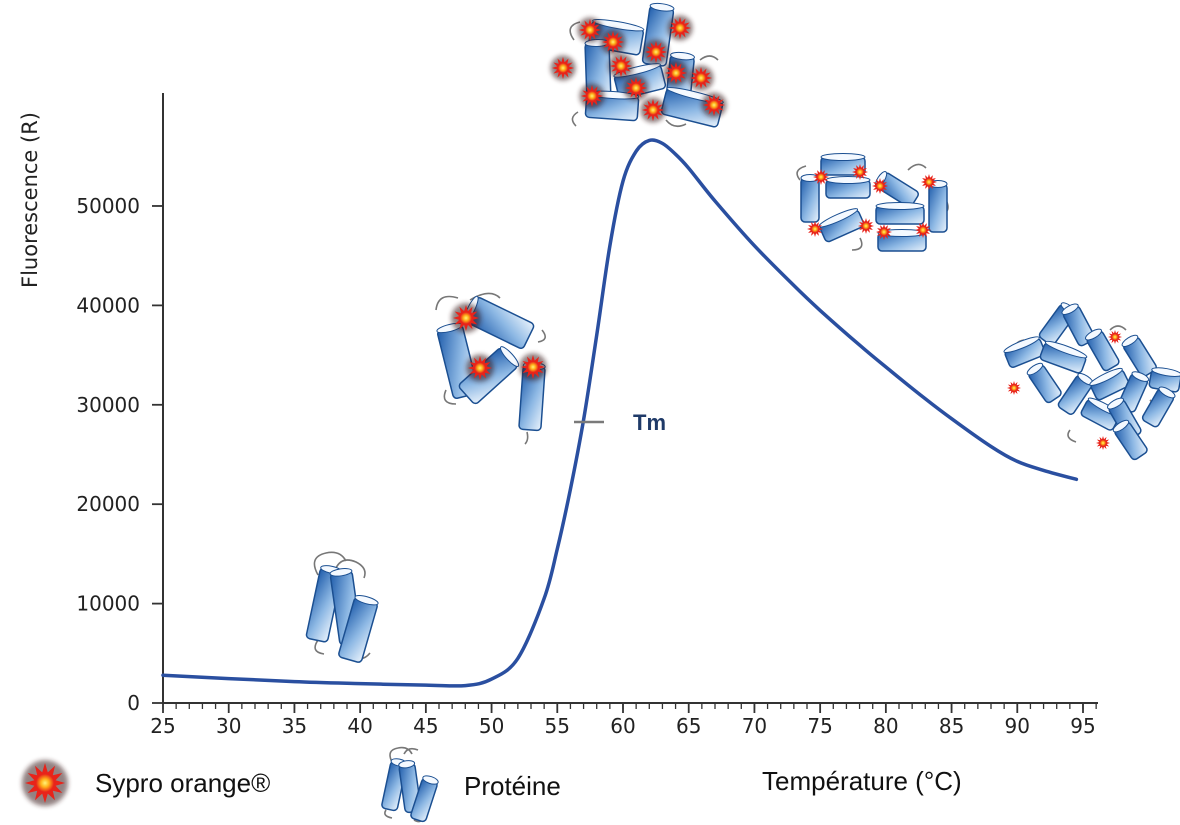 Image resolution: width=1180 pixels, height=825 pixels. What do you see at coordinates (885, 726) in the screenshot?
I see `x-tick-label: 80` at bounding box center [885, 726].